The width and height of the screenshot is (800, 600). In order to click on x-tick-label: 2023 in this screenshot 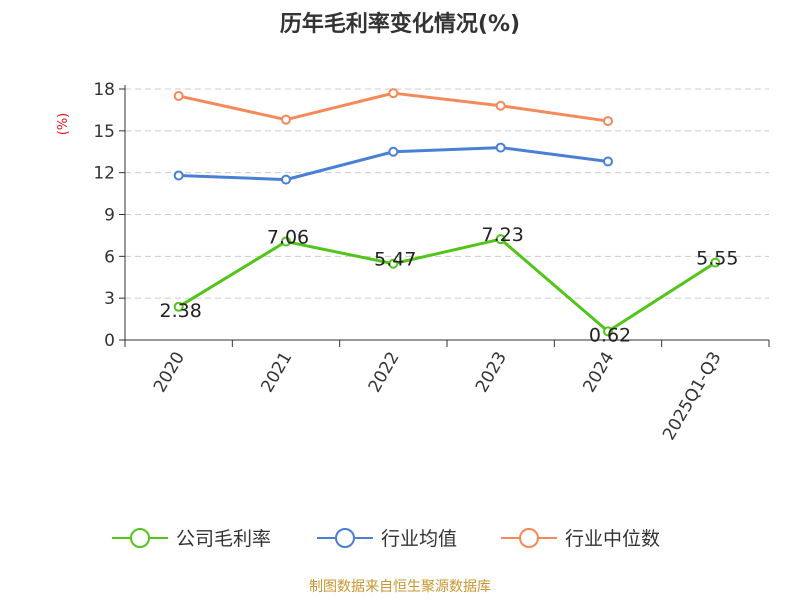, I will do `click(491, 371)`.